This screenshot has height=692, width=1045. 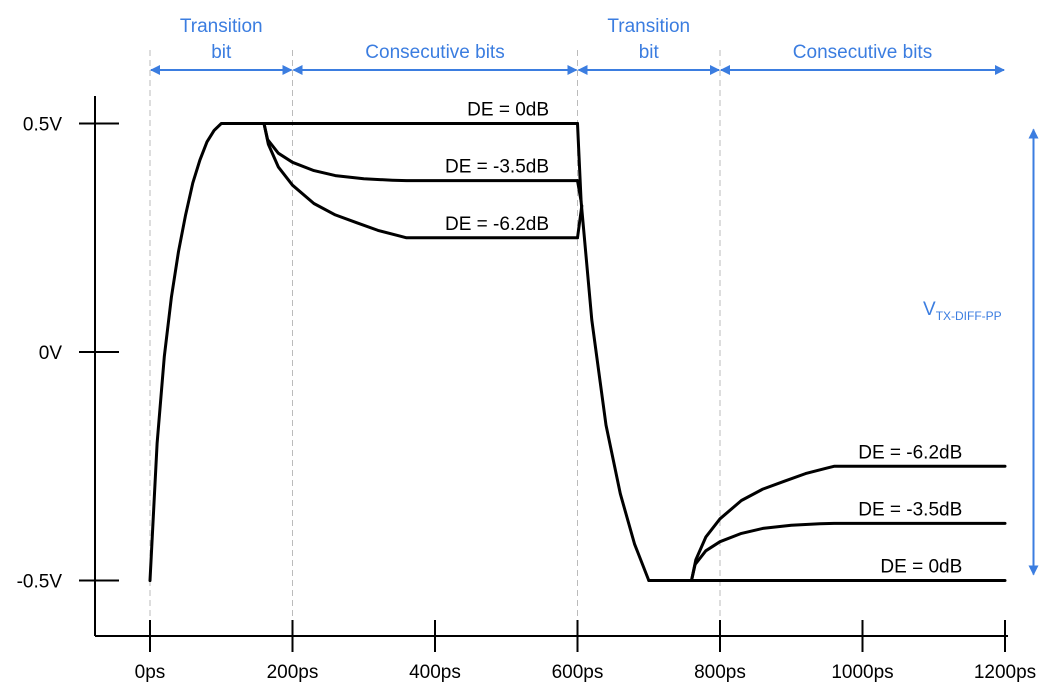 What do you see at coordinates (862, 672) in the screenshot?
I see `x-tick-label: 1000ps` at bounding box center [862, 672].